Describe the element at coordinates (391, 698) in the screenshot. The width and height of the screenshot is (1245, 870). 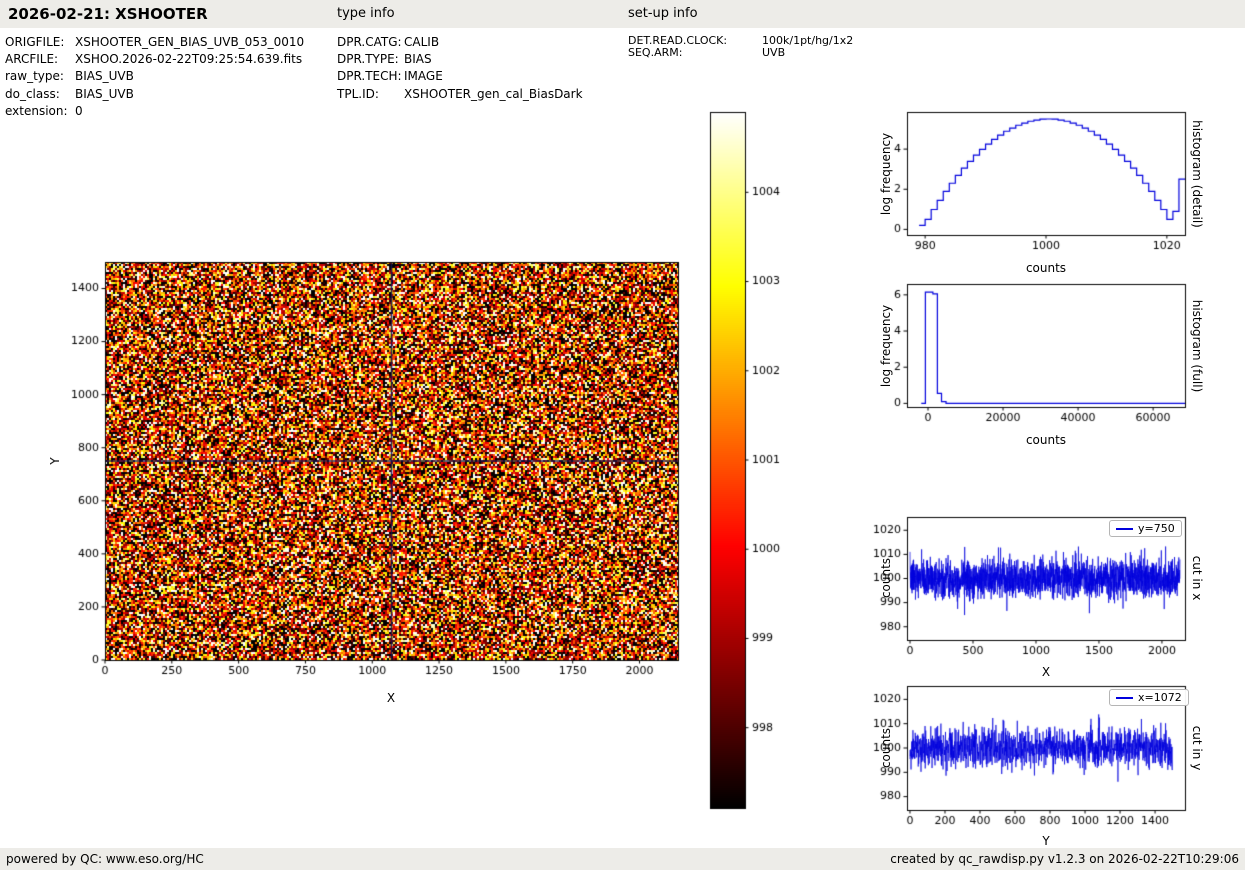
I see `bias-image-x-axis-label: X` at that location.